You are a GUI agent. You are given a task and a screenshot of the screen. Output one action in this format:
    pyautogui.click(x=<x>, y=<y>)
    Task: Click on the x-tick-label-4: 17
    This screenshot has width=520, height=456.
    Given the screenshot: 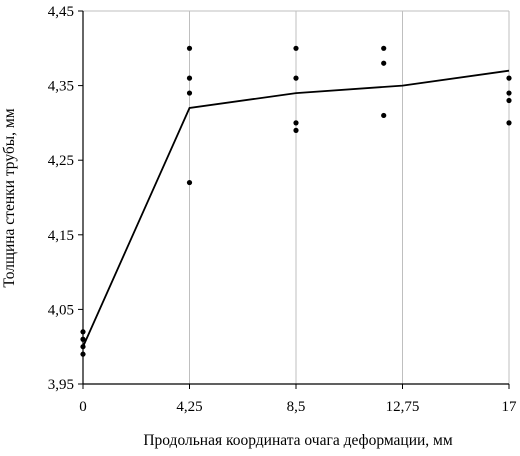 What is the action you would take?
    pyautogui.click(x=510, y=407)
    